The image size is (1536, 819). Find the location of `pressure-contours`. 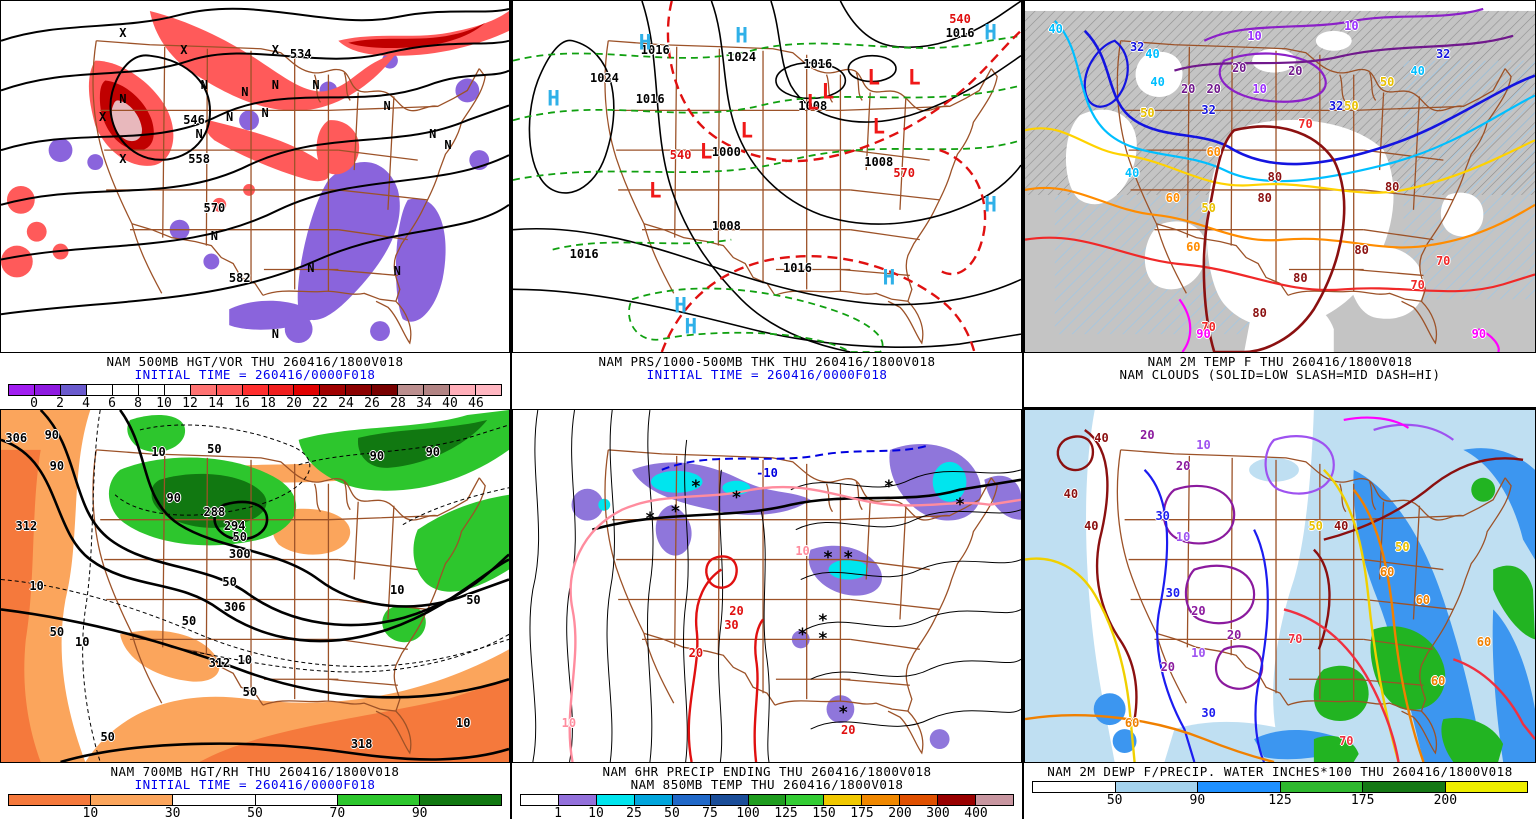

pressure-contours is located at coordinates (767, 176).